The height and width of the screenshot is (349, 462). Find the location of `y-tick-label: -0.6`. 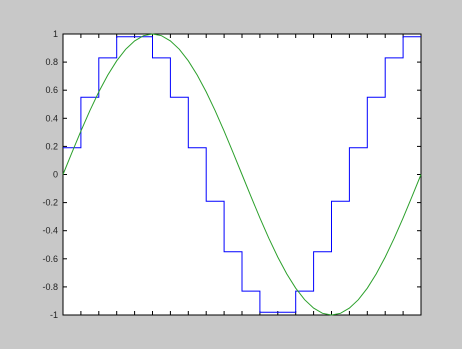

y-tick-label: -0.6 is located at coordinates (50, 259).